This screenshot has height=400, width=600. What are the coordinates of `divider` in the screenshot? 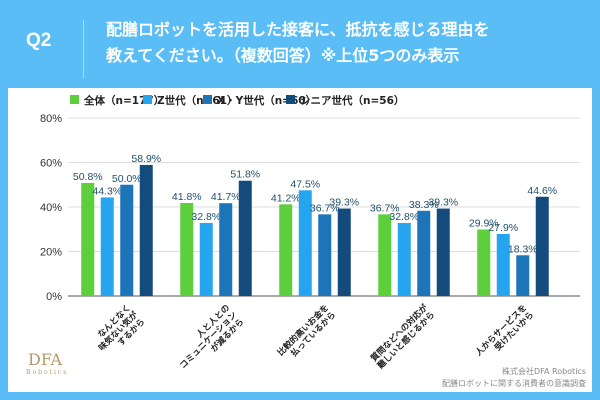 It's located at (83, 49).